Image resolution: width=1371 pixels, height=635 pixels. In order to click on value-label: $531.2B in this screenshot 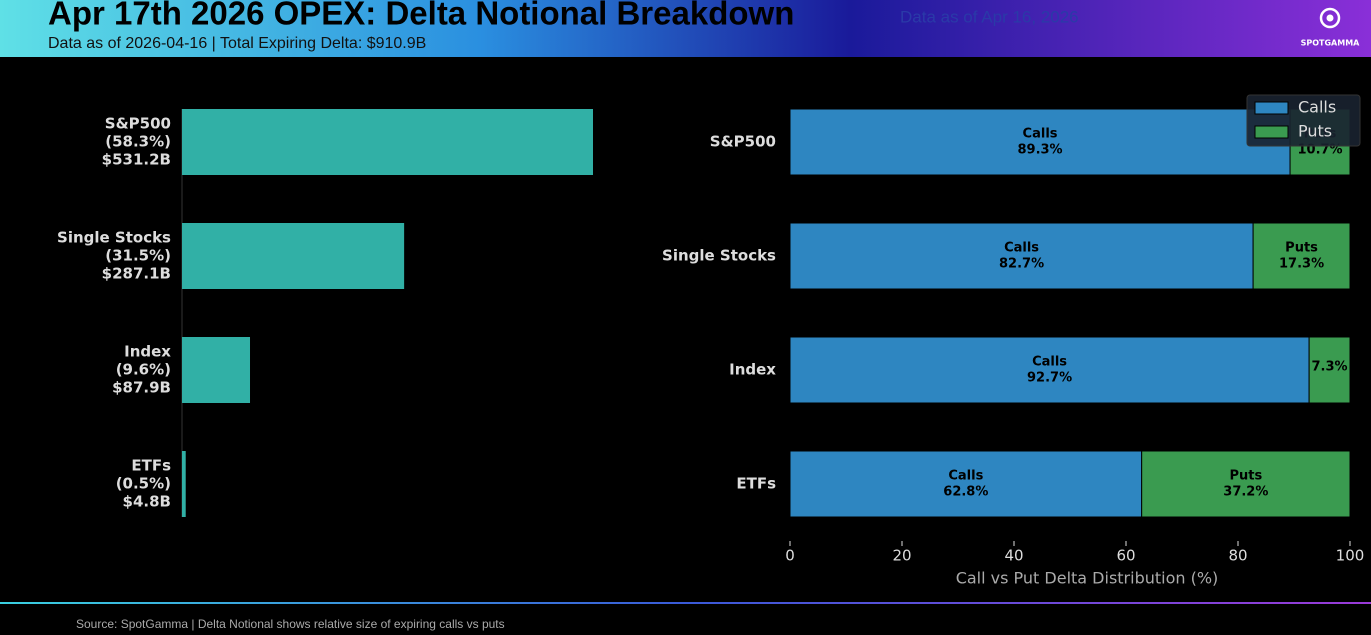, I will do `click(136, 160)`.